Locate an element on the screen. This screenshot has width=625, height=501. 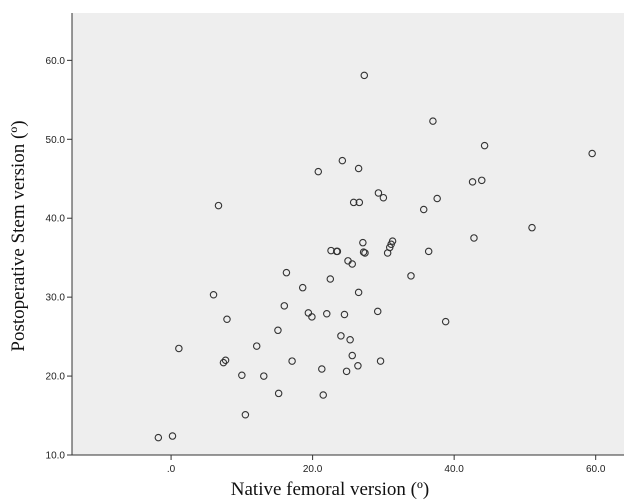
y-tick-label: 20.0 is located at coordinates (56, 377).